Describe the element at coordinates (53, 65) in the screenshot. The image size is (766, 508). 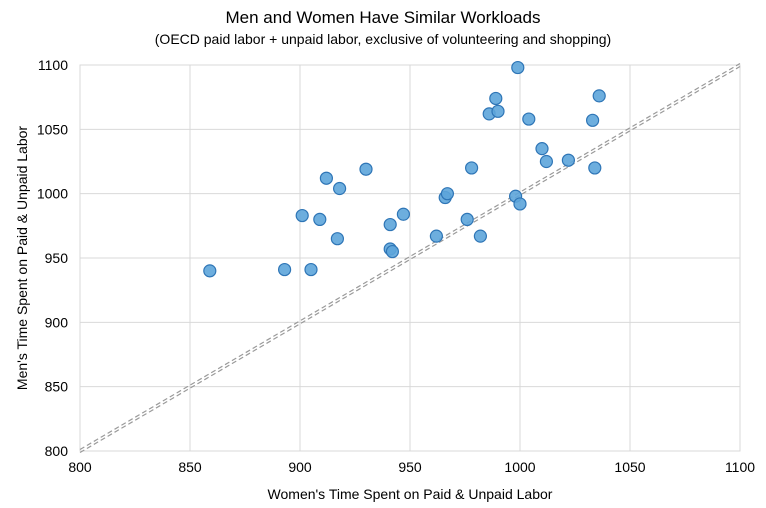
I see `y-tick-label: 1100` at that location.